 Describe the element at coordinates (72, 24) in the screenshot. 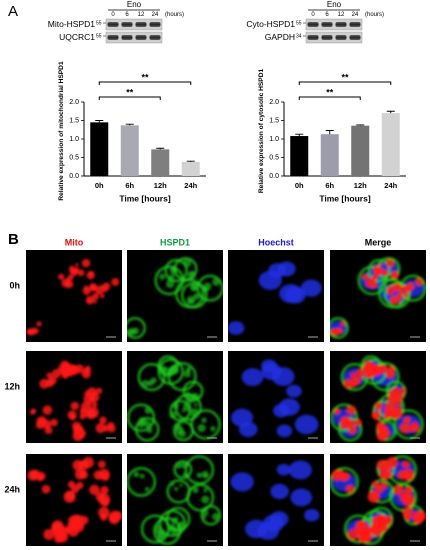

I see `protein-label: Mito-HSPD1` at that location.